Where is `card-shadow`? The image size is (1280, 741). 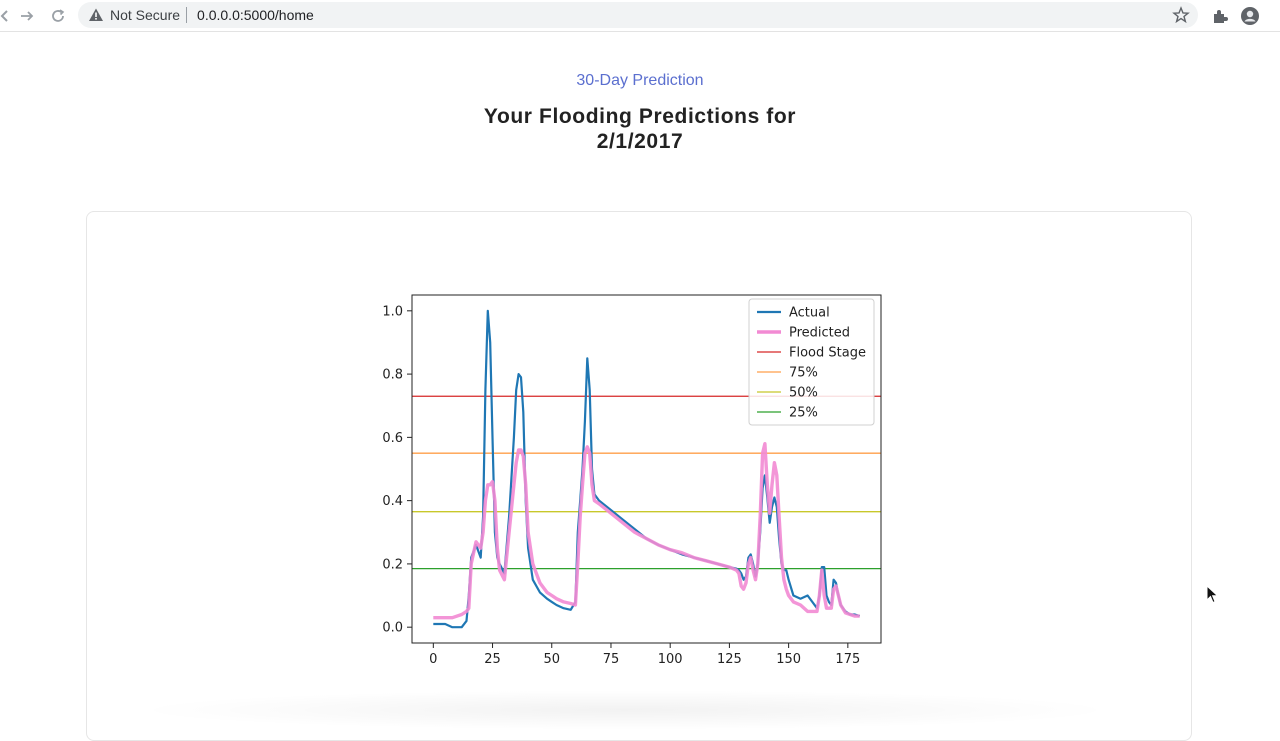
card-shadow is located at coordinates (625, 710).